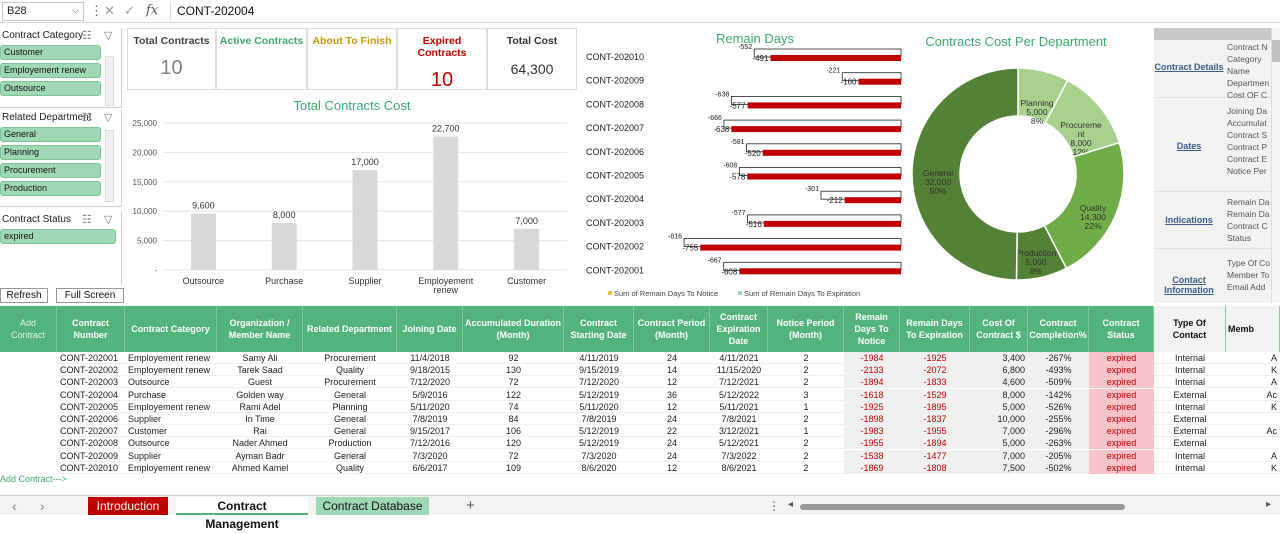 The height and width of the screenshot is (533, 1280). What do you see at coordinates (962, 507) in the screenshot?
I see `horizontal-scrollbar` at bounding box center [962, 507].